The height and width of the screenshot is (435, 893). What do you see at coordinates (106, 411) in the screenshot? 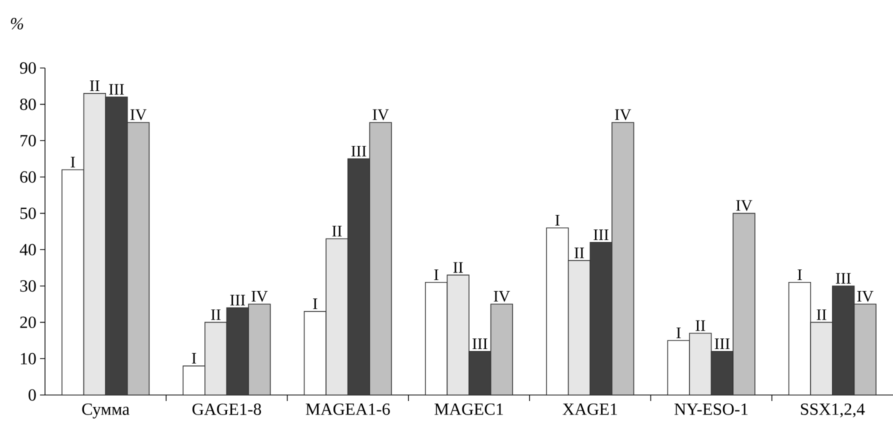
I see `x-tick-label: Сумма` at bounding box center [106, 411].